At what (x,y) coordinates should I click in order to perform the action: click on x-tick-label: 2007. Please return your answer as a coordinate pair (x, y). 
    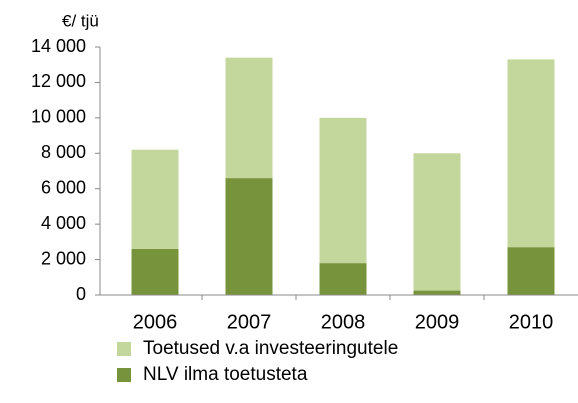
    Looking at the image, I should click on (249, 322).